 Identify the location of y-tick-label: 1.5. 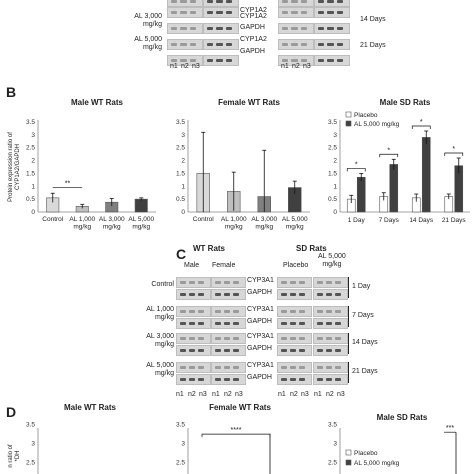
(30, 173).